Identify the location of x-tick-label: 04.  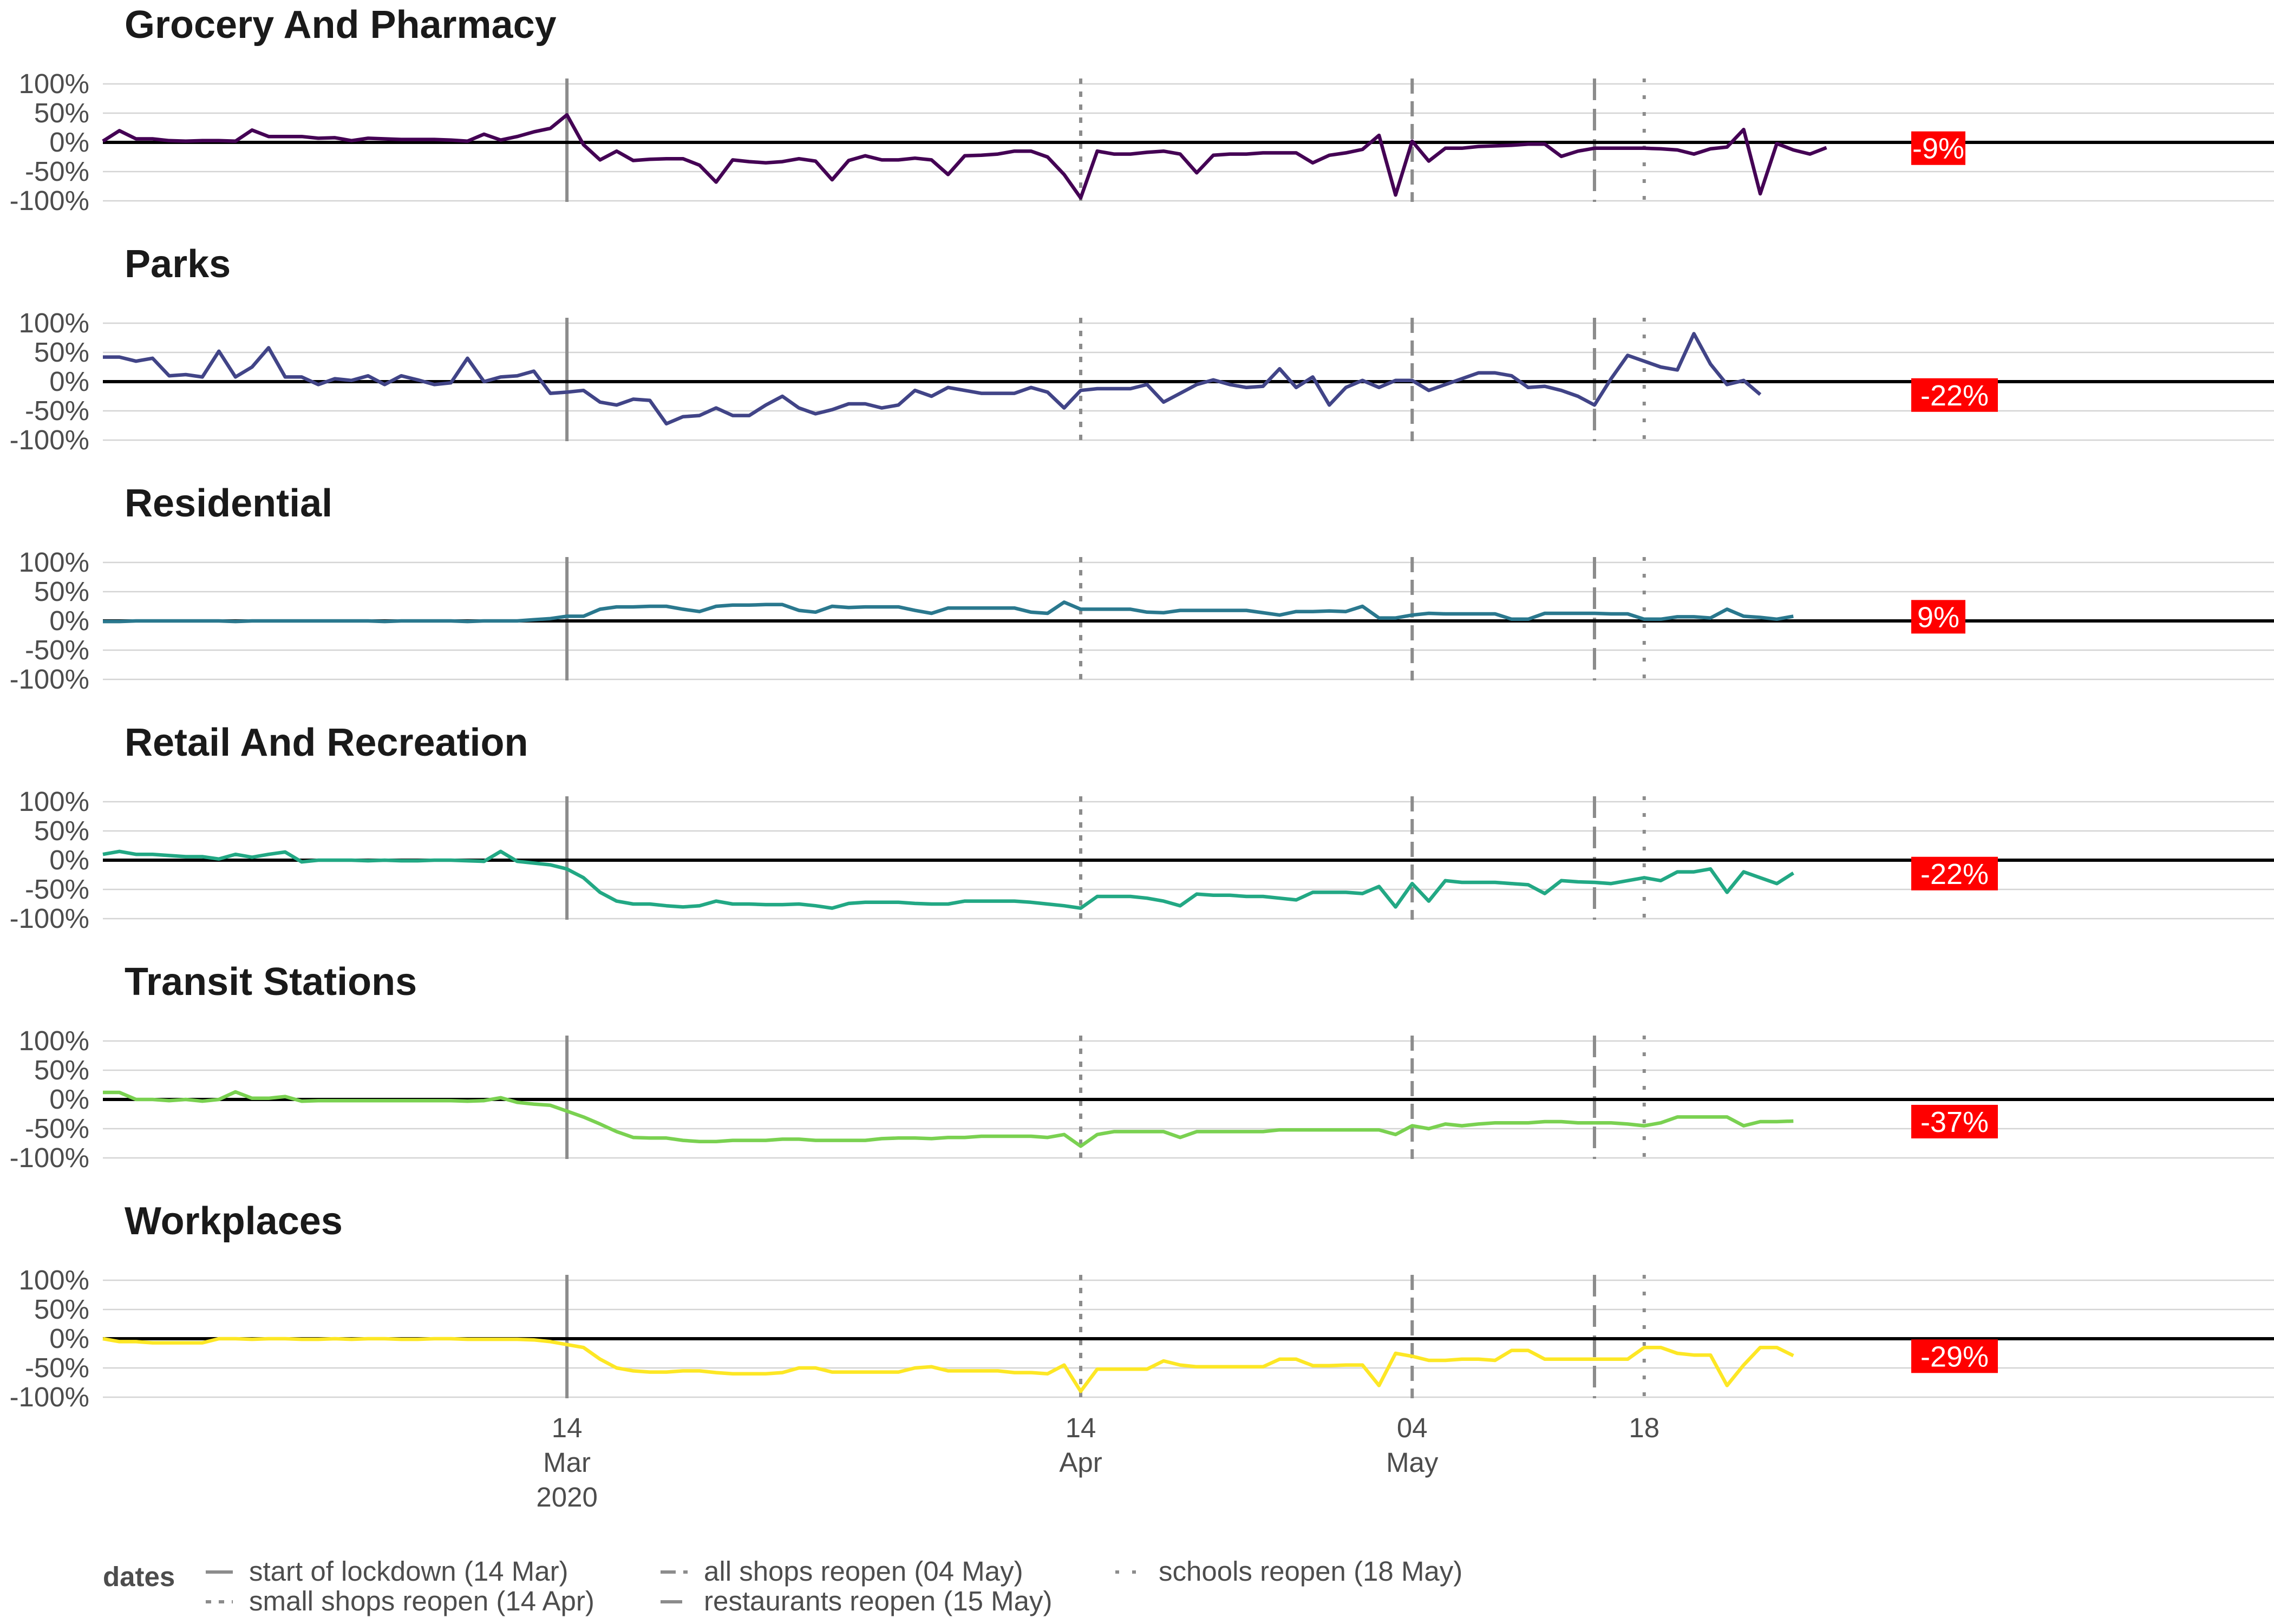
(1413, 1427).